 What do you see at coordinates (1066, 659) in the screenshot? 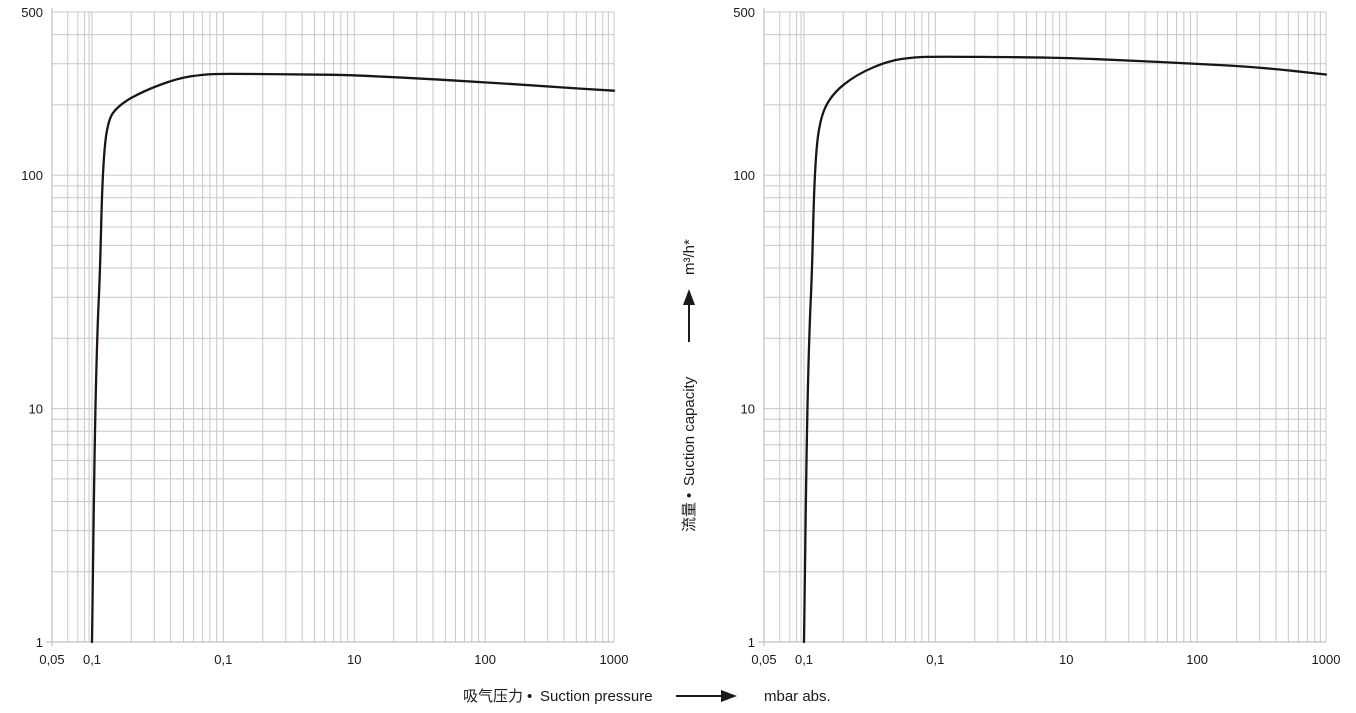
I see `x-tick-label-right-3: 10` at bounding box center [1066, 659].